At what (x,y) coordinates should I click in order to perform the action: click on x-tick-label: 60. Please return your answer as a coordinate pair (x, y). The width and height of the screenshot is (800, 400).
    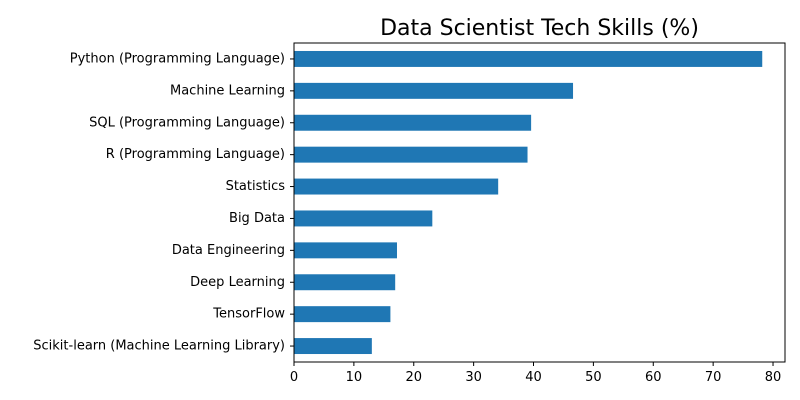
    Looking at the image, I should click on (653, 377).